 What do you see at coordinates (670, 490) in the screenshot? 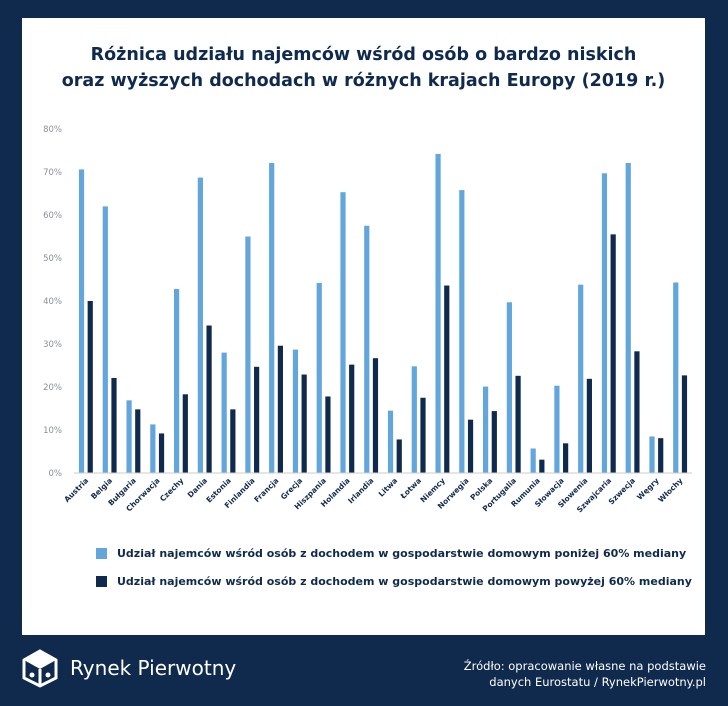
I see `x-tick-label: Włochy` at bounding box center [670, 490].